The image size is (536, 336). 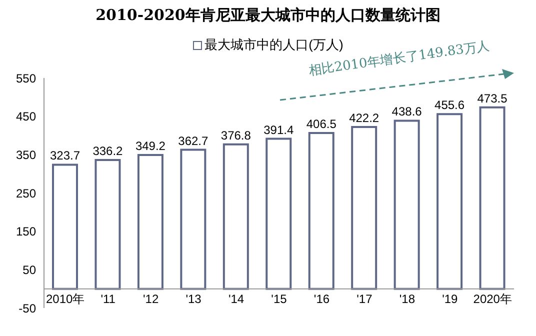 What do you see at coordinates (407, 299) in the screenshot?
I see `x-tick-label: '18` at bounding box center [407, 299].